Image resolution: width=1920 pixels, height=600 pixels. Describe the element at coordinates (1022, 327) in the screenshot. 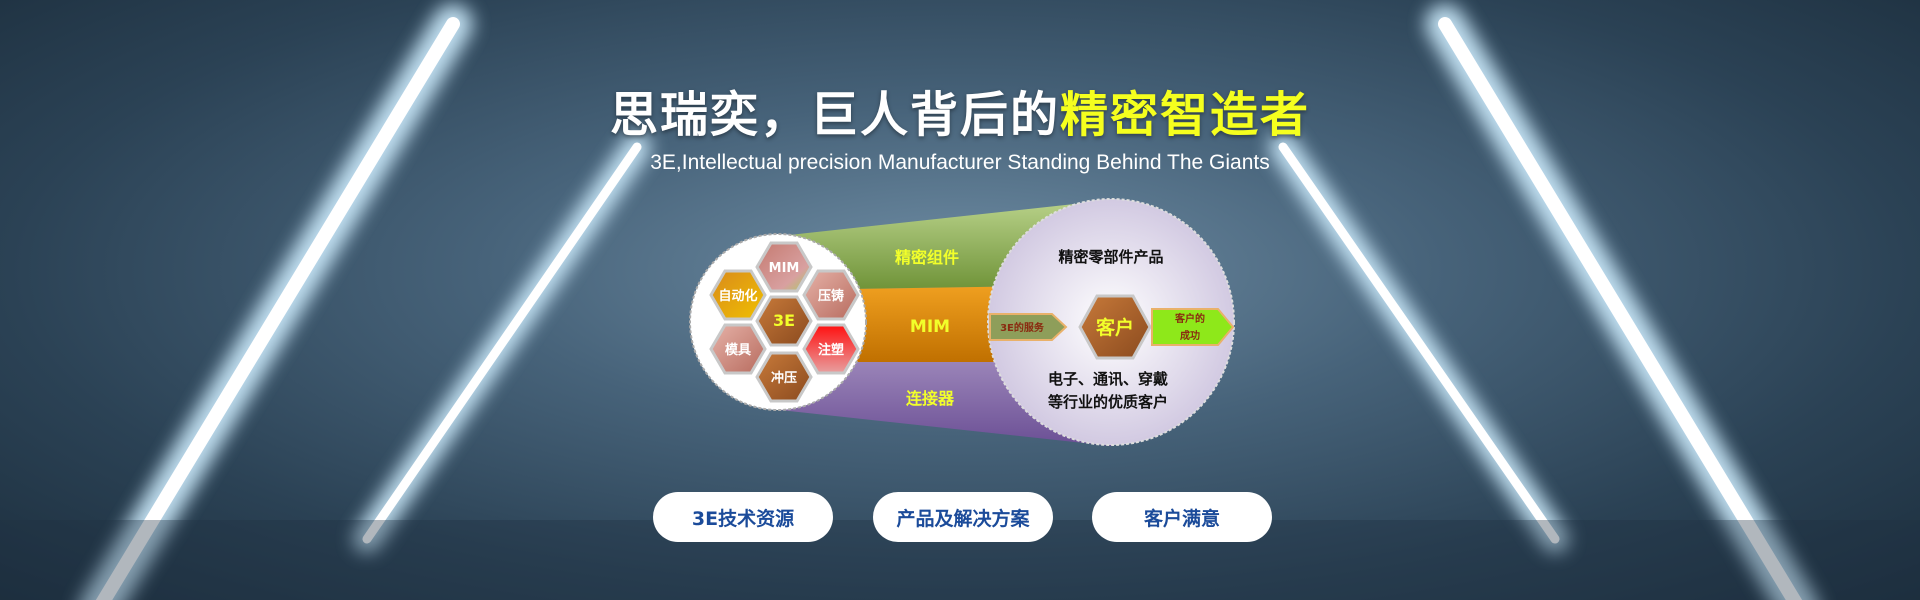

I see `service-label: 3E的服务` at that location.